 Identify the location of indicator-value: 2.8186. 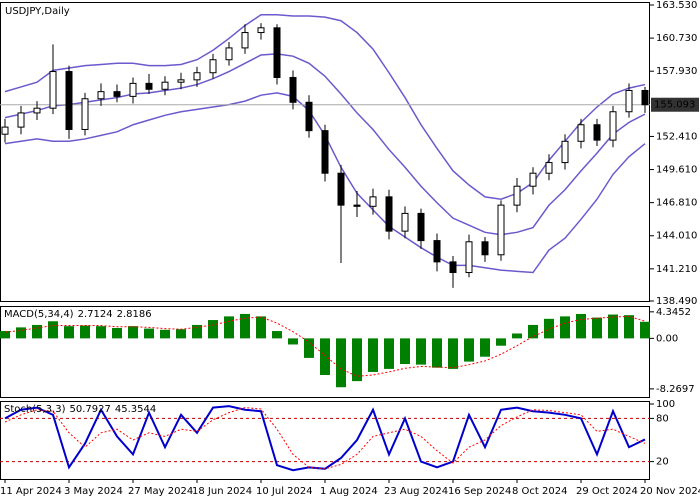
(134, 314).